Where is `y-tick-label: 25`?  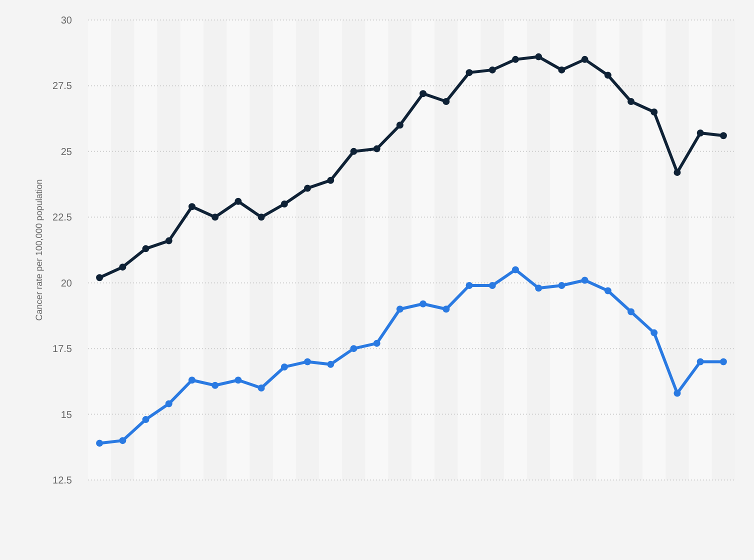 y-tick-label: 25 is located at coordinates (66, 152).